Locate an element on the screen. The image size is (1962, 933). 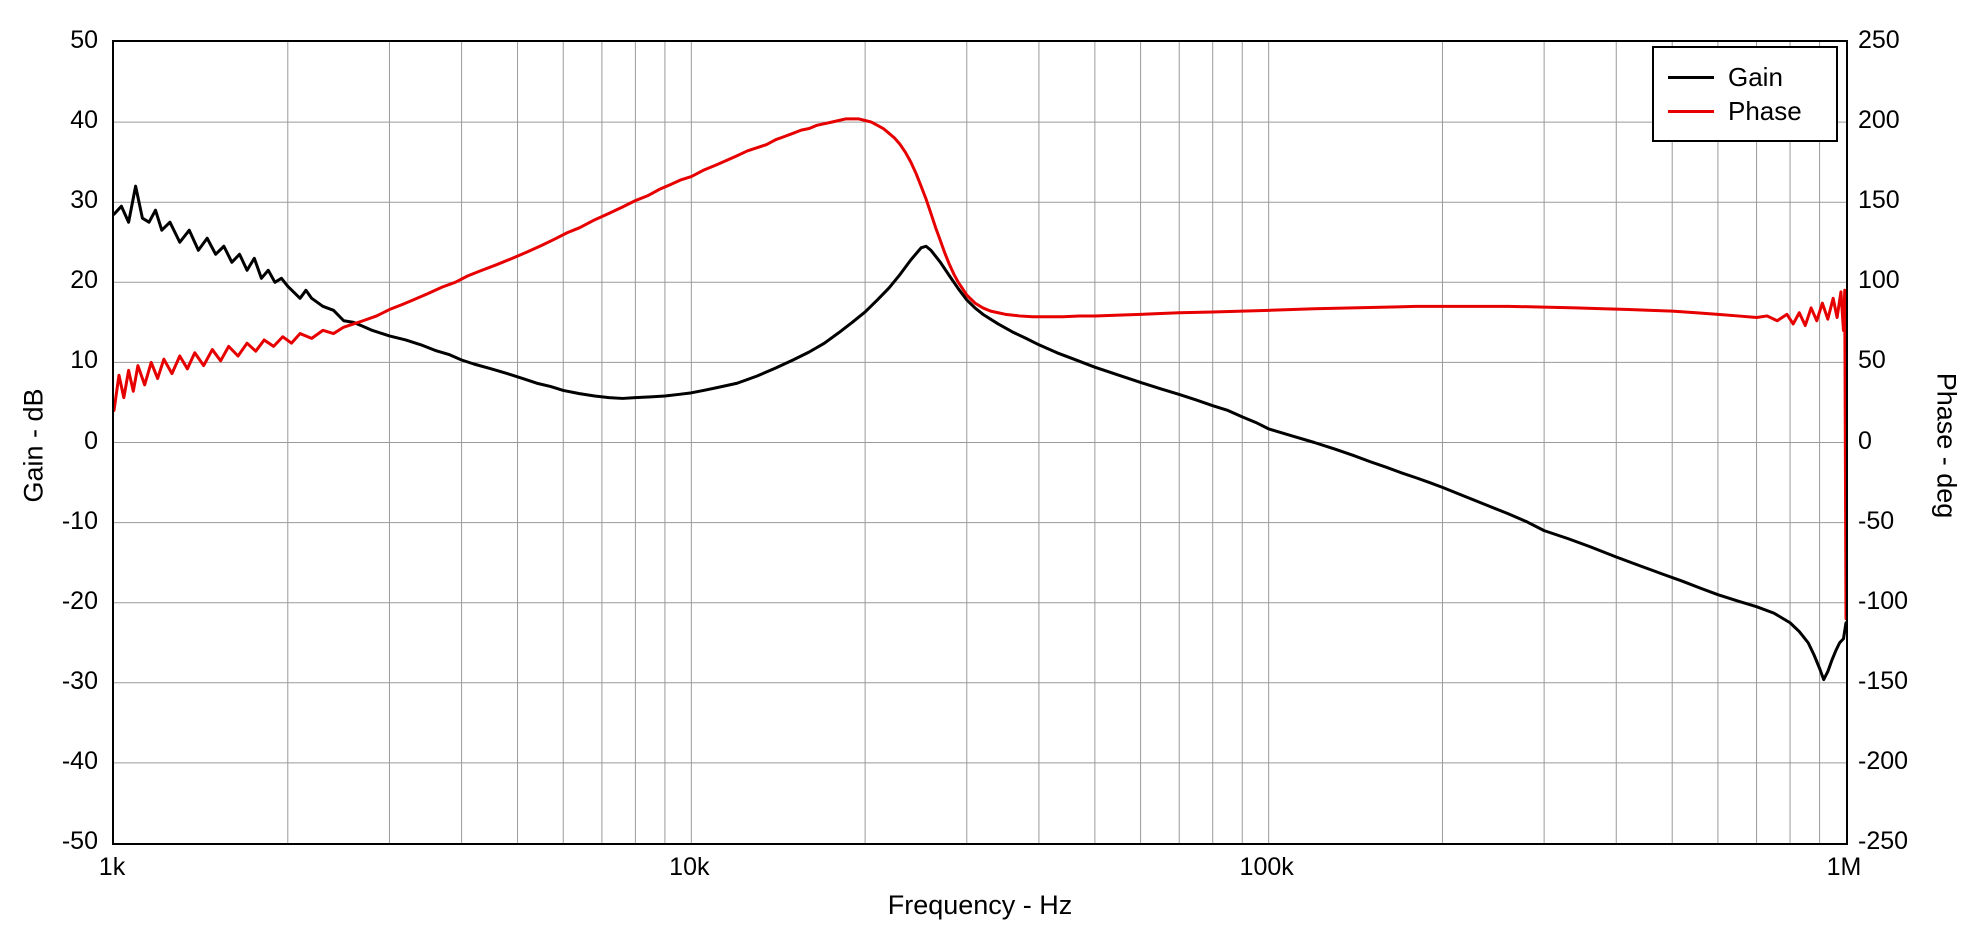
legend-entry-phase: Phase is located at coordinates (1745, 111).